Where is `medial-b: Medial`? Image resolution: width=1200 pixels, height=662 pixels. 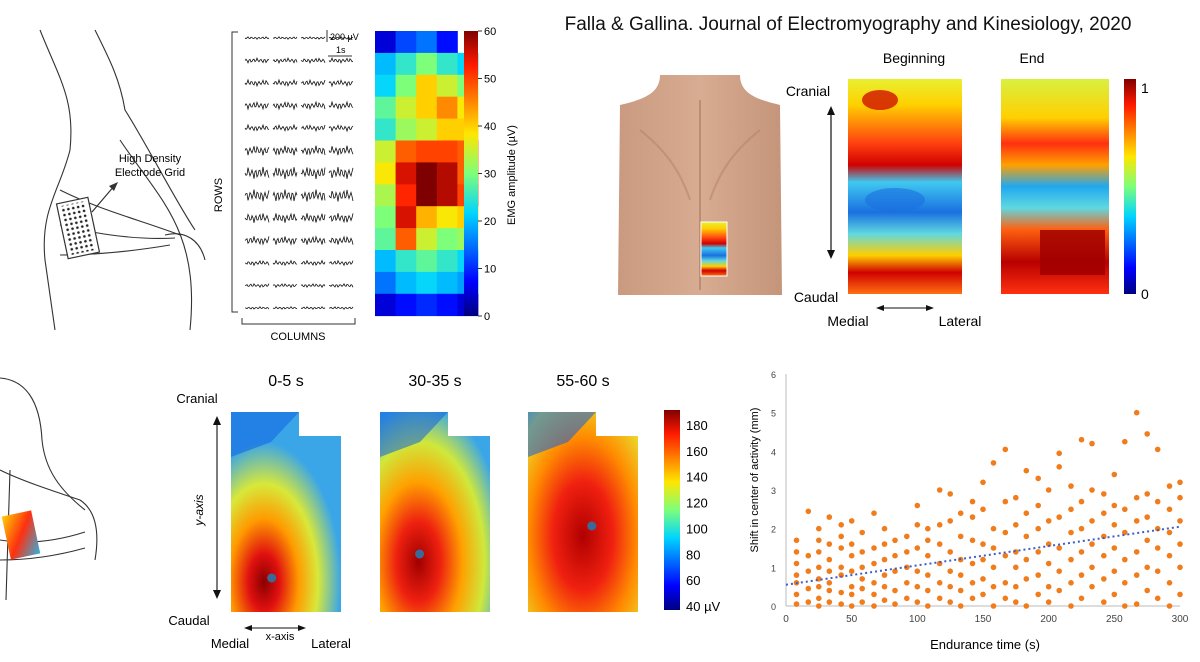 medial-b: Medial is located at coordinates (847, 321).